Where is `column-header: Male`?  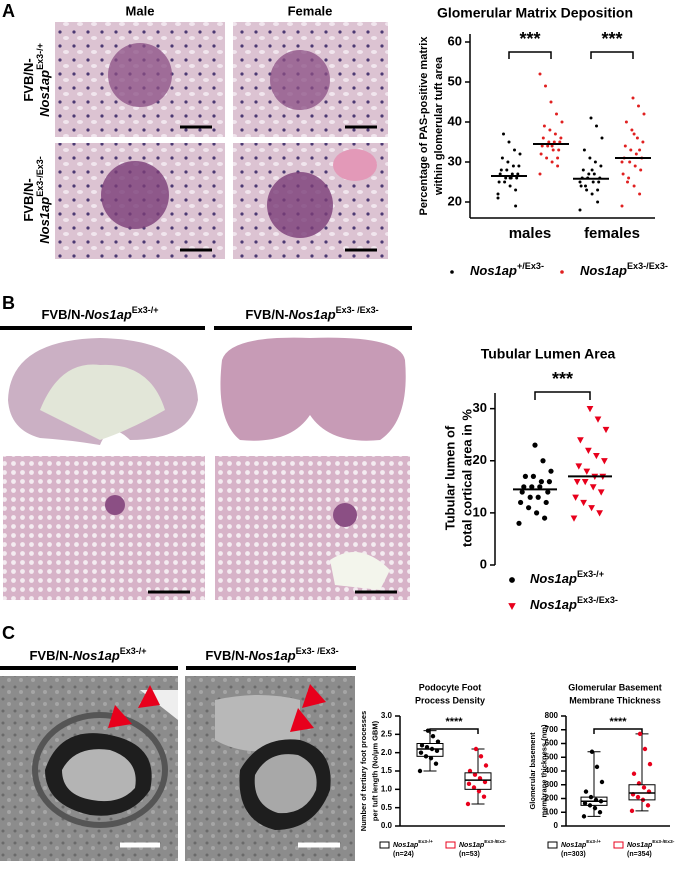 column-header: Male is located at coordinates (140, 10).